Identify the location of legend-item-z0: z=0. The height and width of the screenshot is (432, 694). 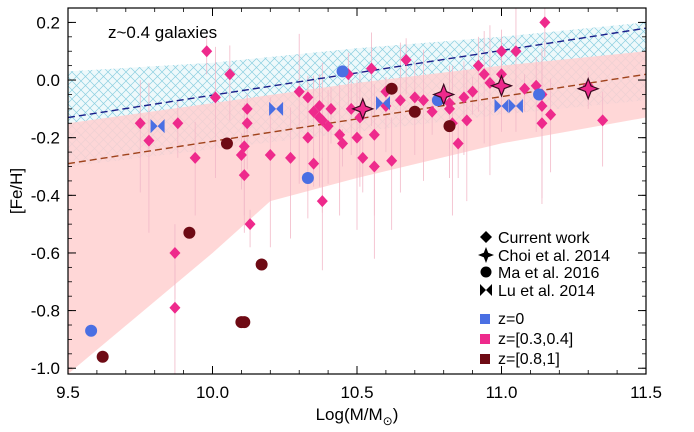
(502, 319).